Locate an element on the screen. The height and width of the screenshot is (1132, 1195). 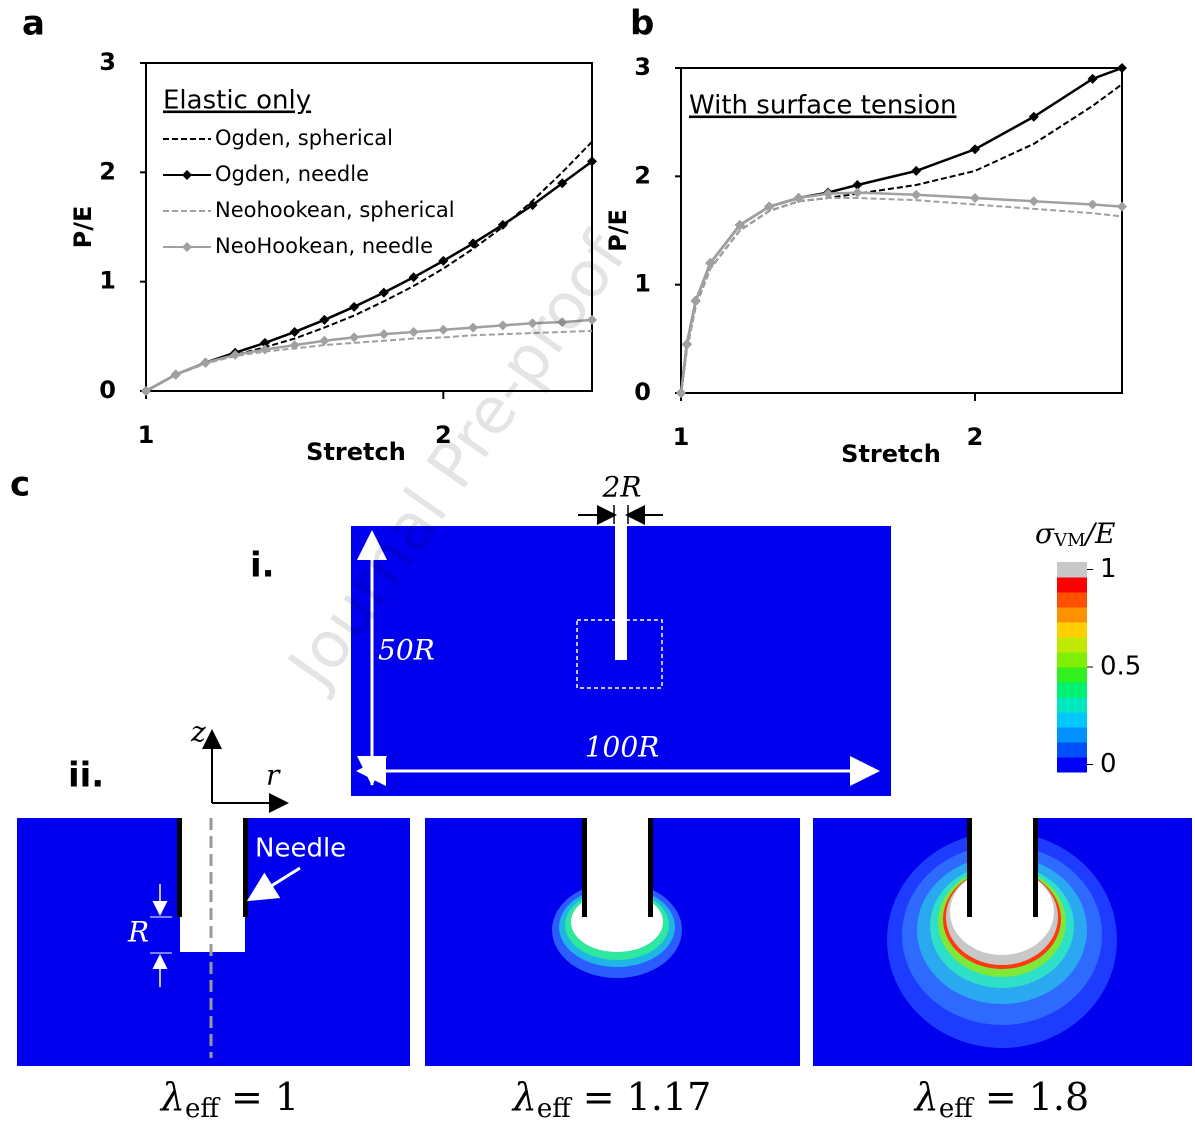
panel-letter: b is located at coordinates (642, 24).